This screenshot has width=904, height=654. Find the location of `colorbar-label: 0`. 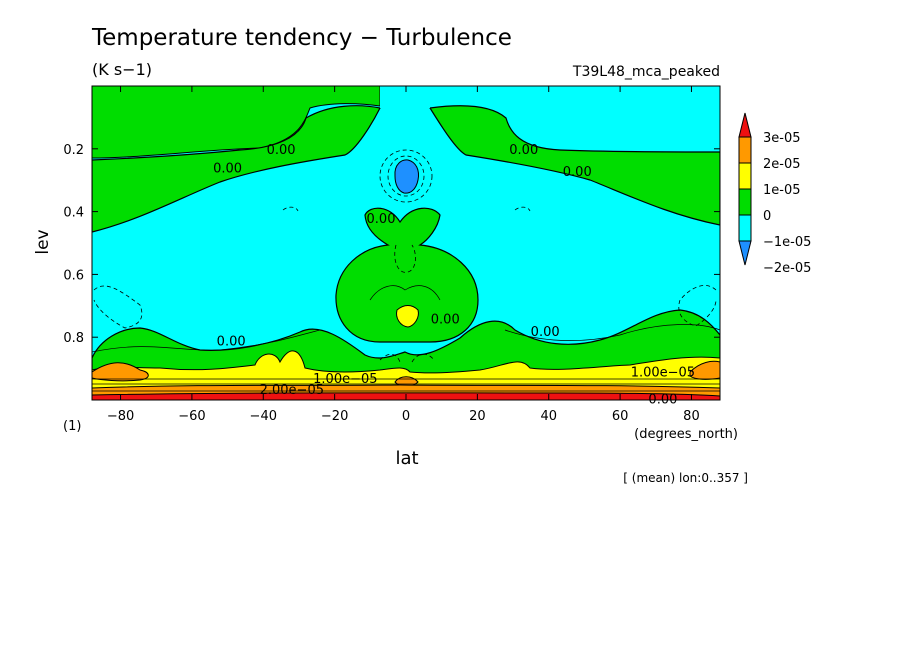

colorbar-label: 0 is located at coordinates (767, 216).